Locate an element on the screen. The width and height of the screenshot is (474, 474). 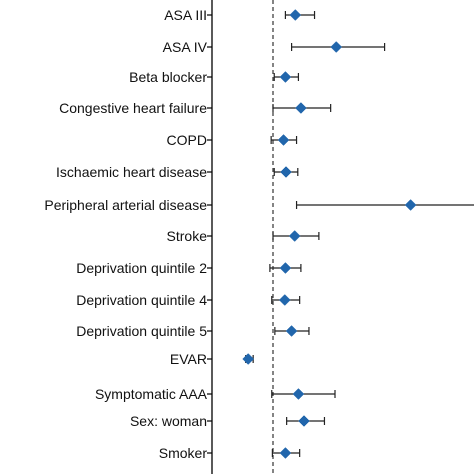
forest-row: Beta blocker is located at coordinates (214, 77).